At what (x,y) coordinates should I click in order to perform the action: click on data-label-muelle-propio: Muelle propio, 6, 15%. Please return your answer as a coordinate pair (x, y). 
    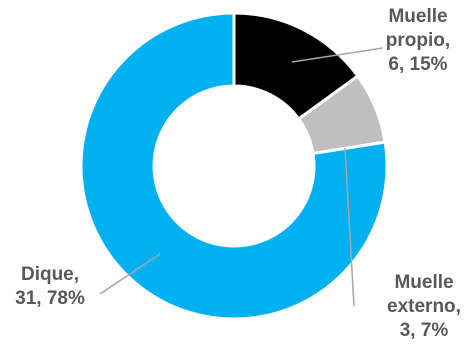
    Looking at the image, I should click on (418, 40).